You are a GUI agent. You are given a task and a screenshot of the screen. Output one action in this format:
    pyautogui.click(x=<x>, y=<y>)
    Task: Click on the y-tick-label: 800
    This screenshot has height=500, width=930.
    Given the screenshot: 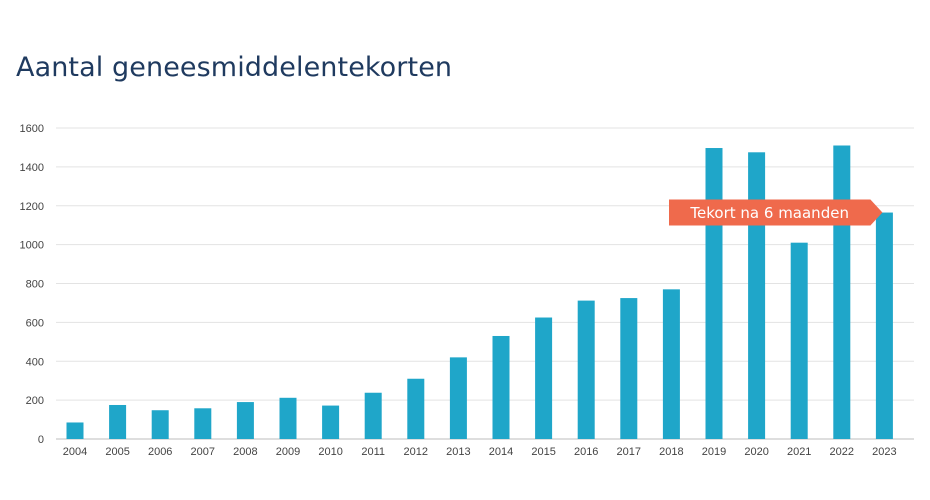 What is the action you would take?
    pyautogui.click(x=35, y=285)
    